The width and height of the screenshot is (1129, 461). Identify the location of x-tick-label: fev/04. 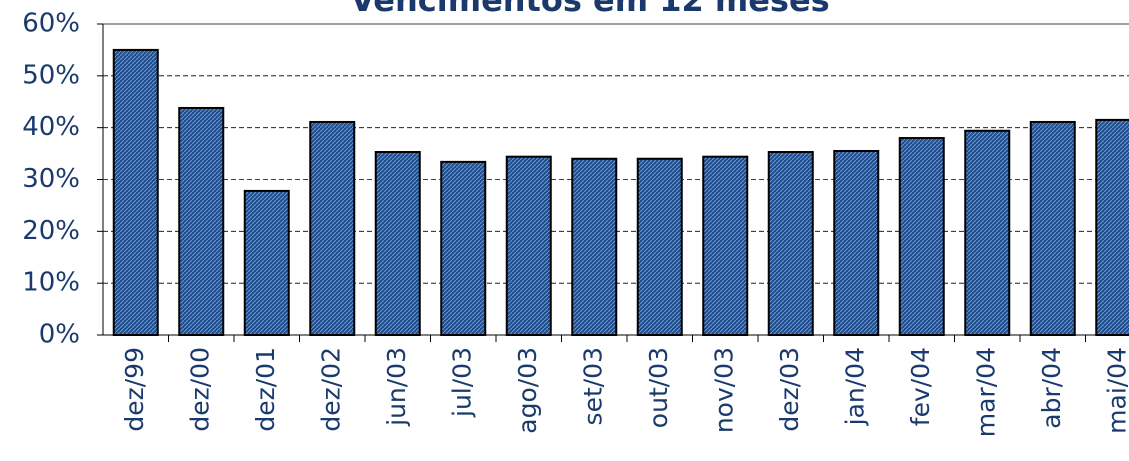
(920, 386).